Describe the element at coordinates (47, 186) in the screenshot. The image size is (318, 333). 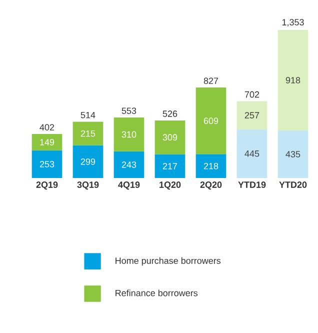
I see `x-tick-label: 2Q19` at that location.